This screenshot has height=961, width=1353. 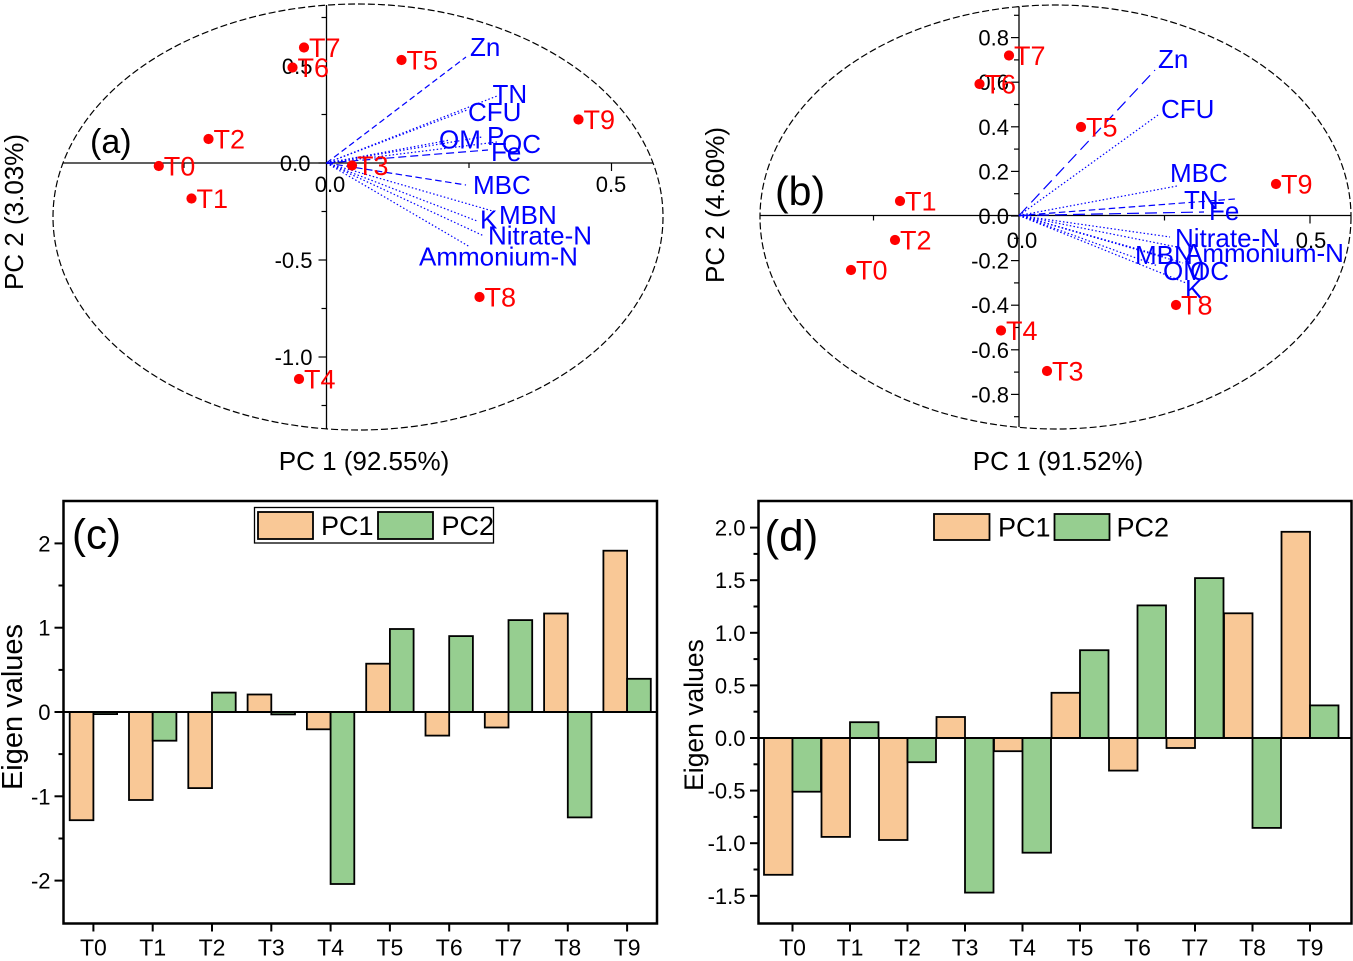 What do you see at coordinates (44, 628) in the screenshot?
I see `svg-text: 1` at bounding box center [44, 628].